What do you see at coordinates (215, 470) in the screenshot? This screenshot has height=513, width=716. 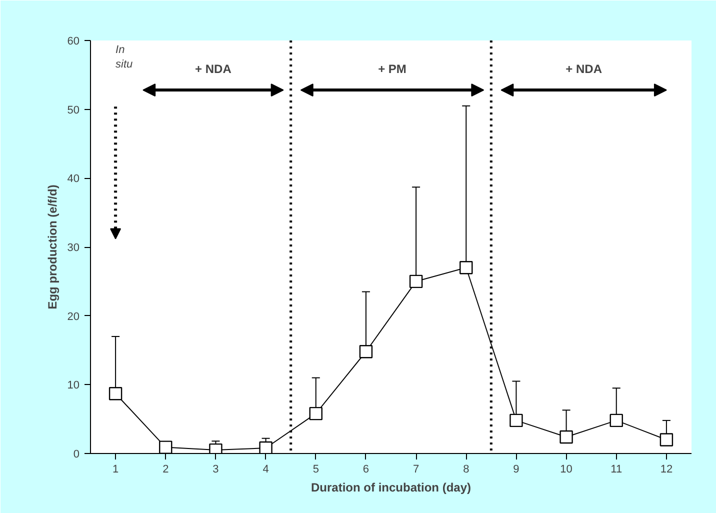 I see `x-tick-label: 3` at bounding box center [215, 470].